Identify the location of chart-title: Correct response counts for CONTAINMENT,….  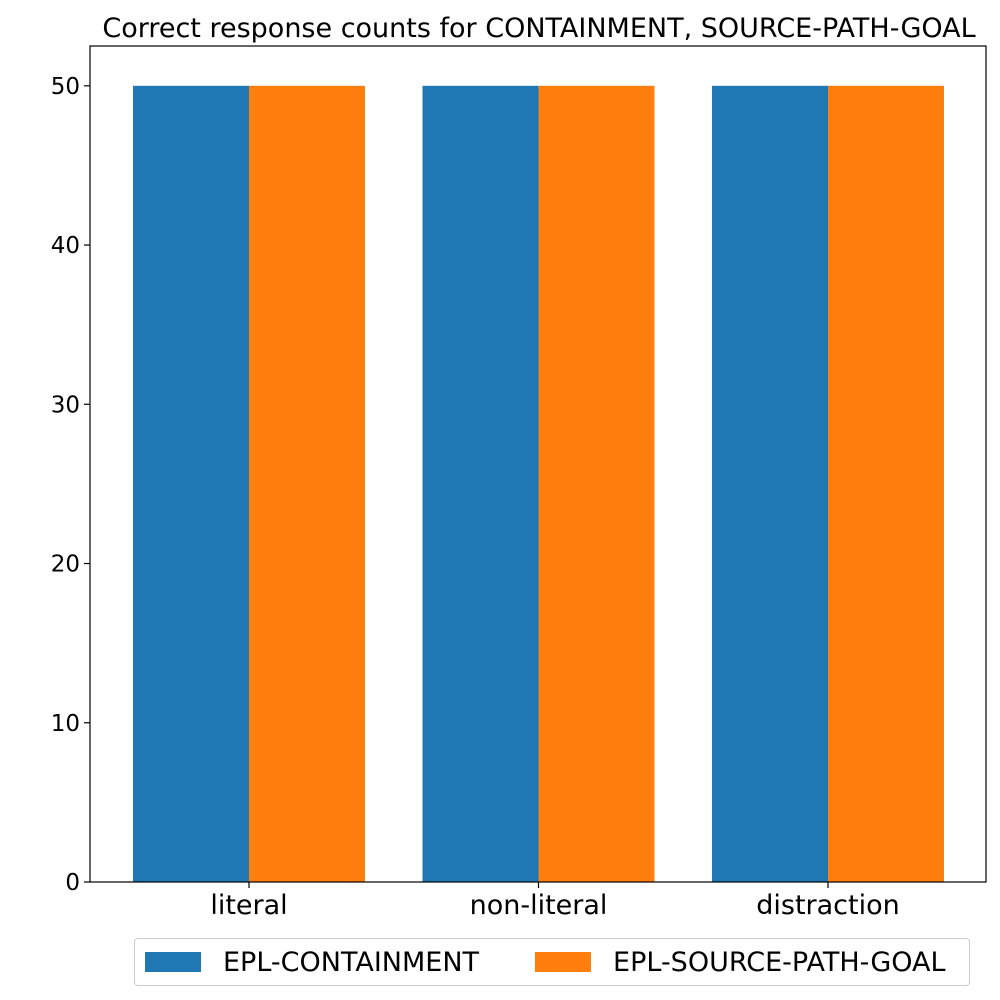
(538, 28).